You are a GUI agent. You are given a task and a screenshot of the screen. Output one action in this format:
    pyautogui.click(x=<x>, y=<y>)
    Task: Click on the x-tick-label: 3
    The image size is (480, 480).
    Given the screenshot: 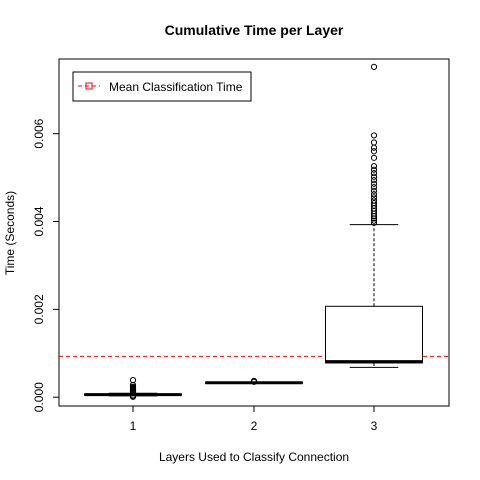 What is the action you would take?
    pyautogui.click(x=374, y=426)
    